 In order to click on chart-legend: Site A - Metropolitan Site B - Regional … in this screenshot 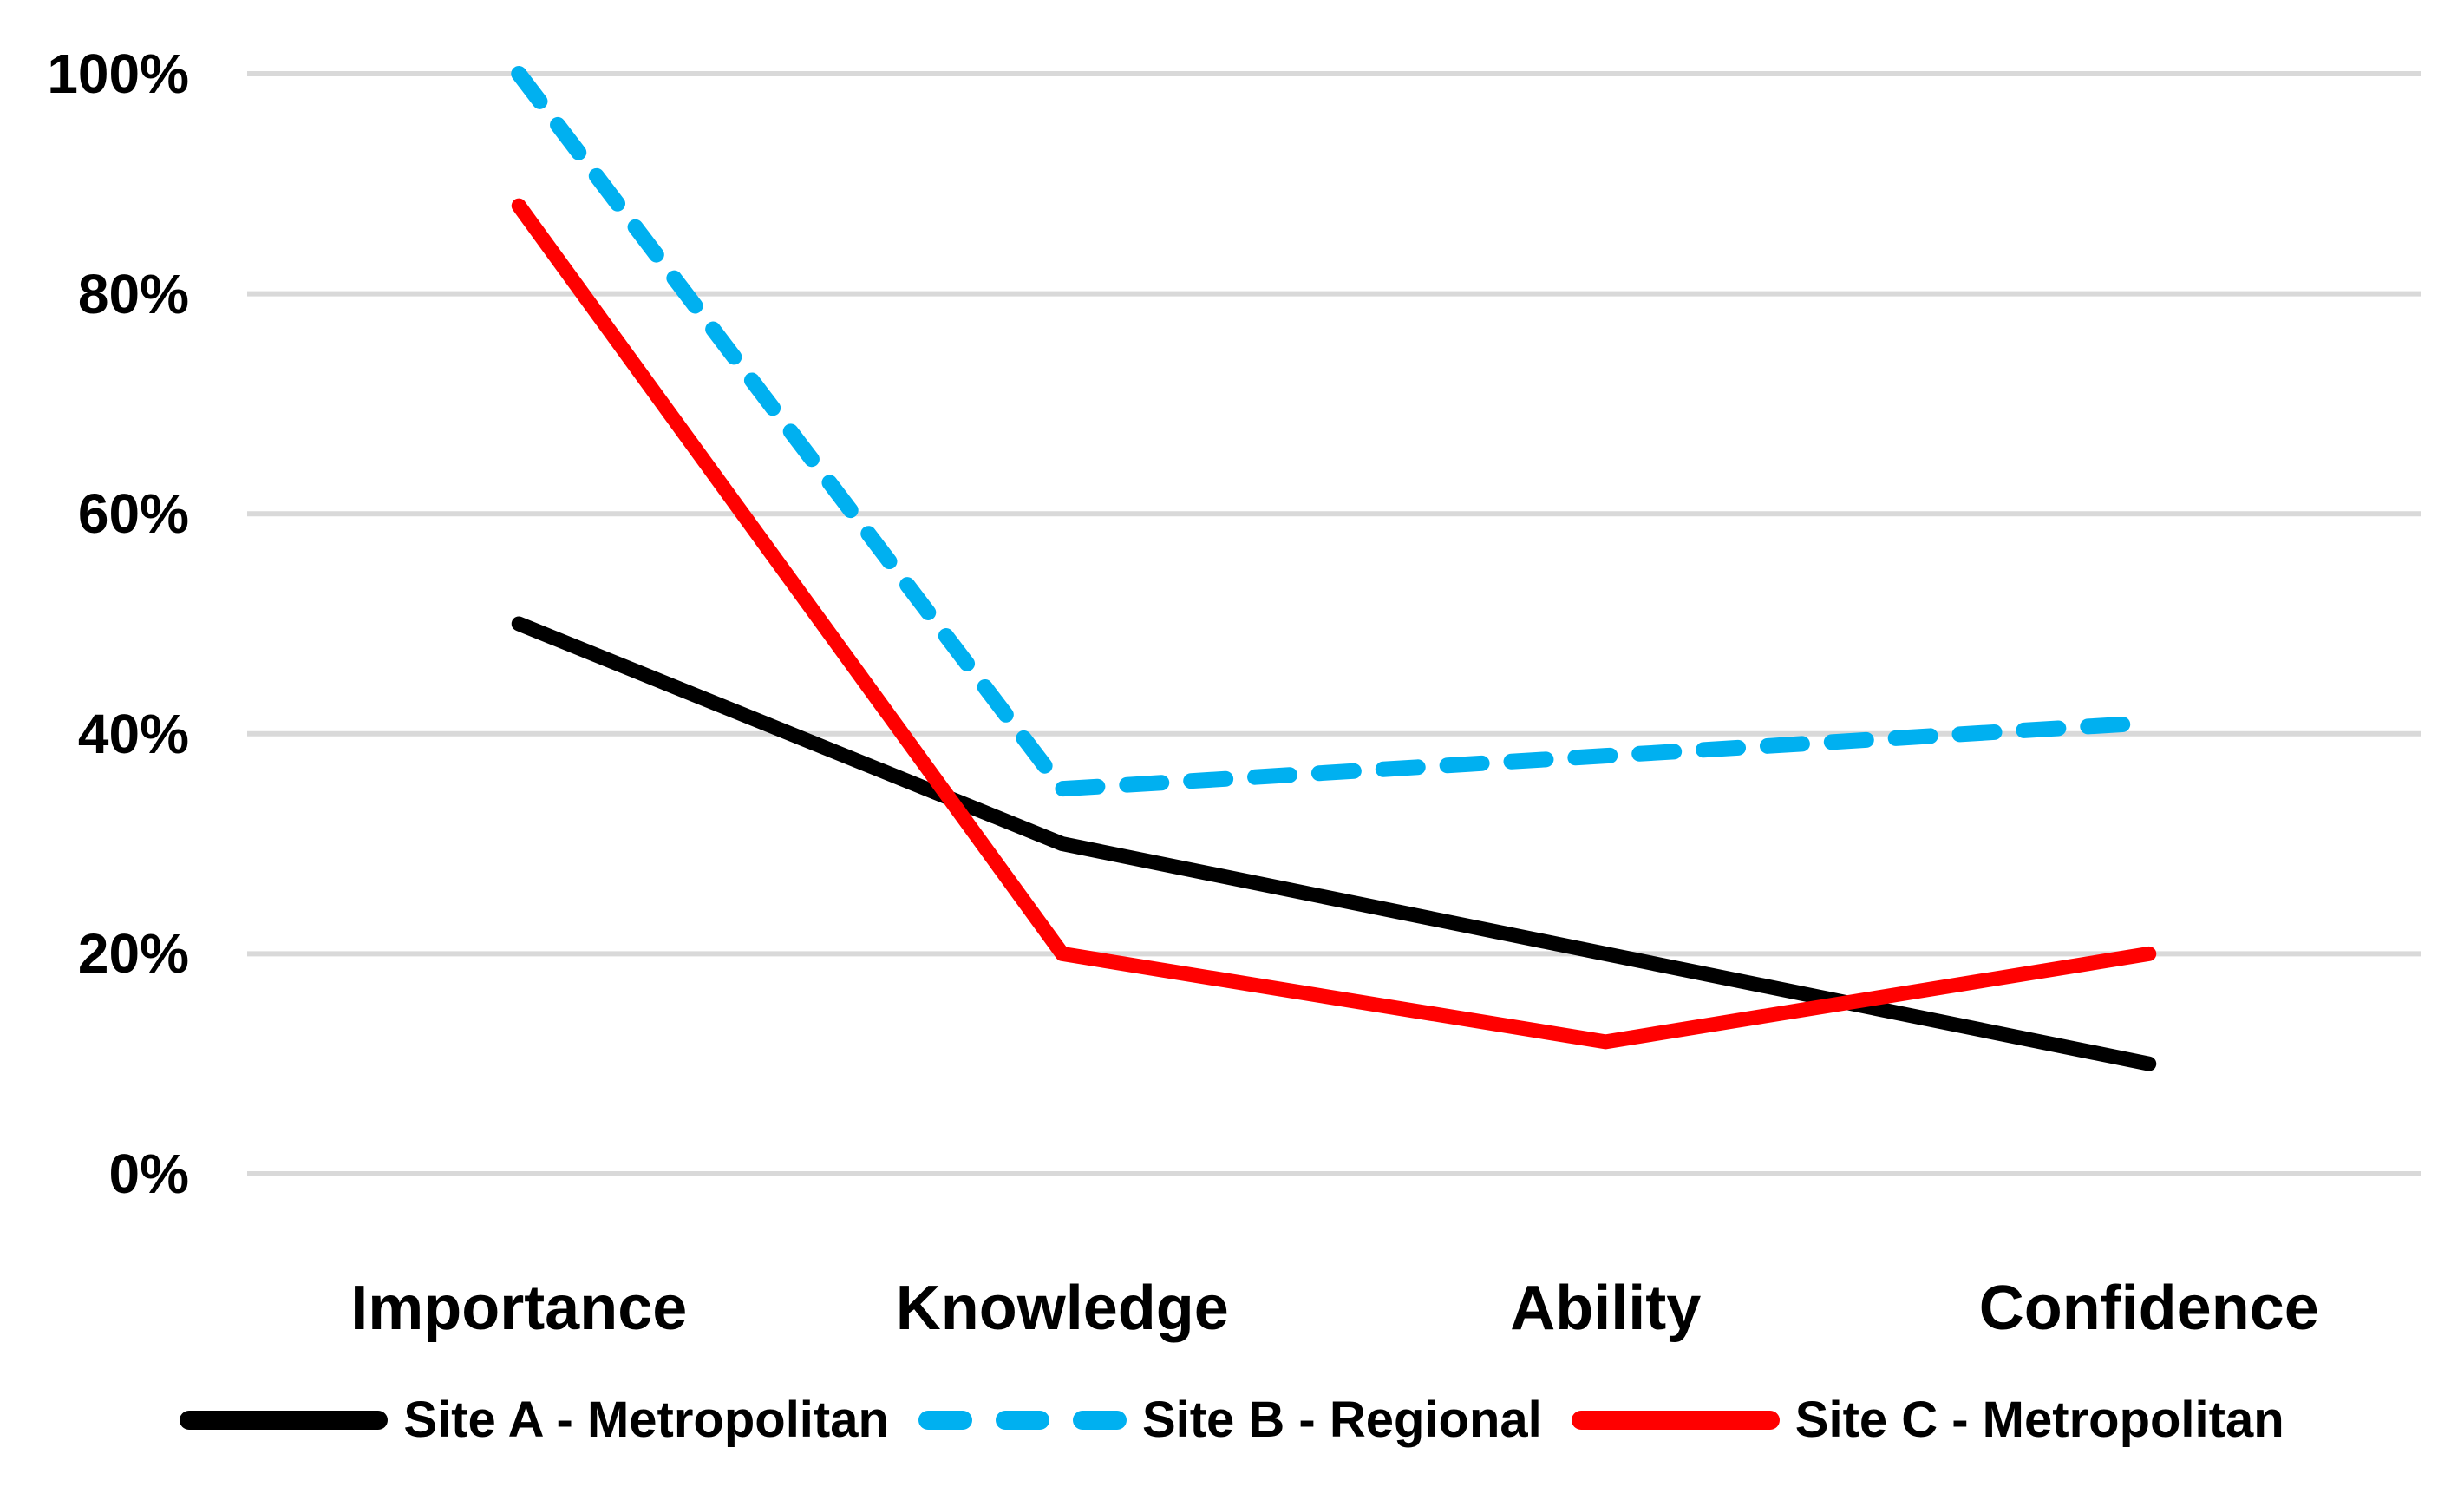, I will do `click(1232, 1420)`.